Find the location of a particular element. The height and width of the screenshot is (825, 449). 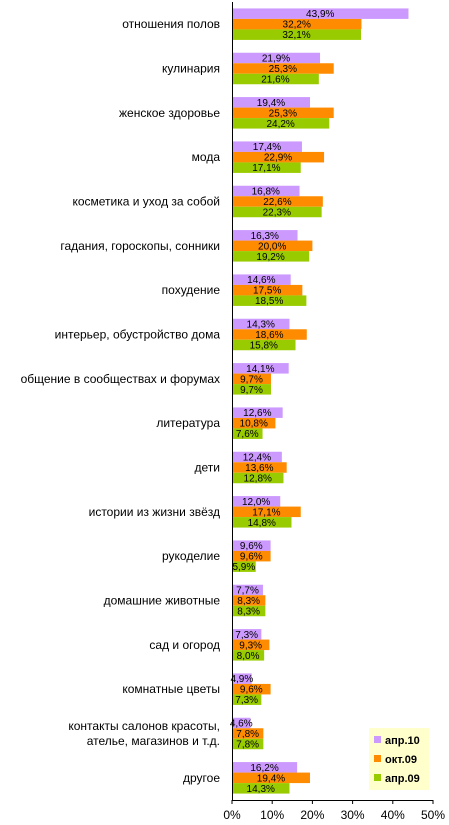

x-tick-label: 30% is located at coordinates (353, 815).